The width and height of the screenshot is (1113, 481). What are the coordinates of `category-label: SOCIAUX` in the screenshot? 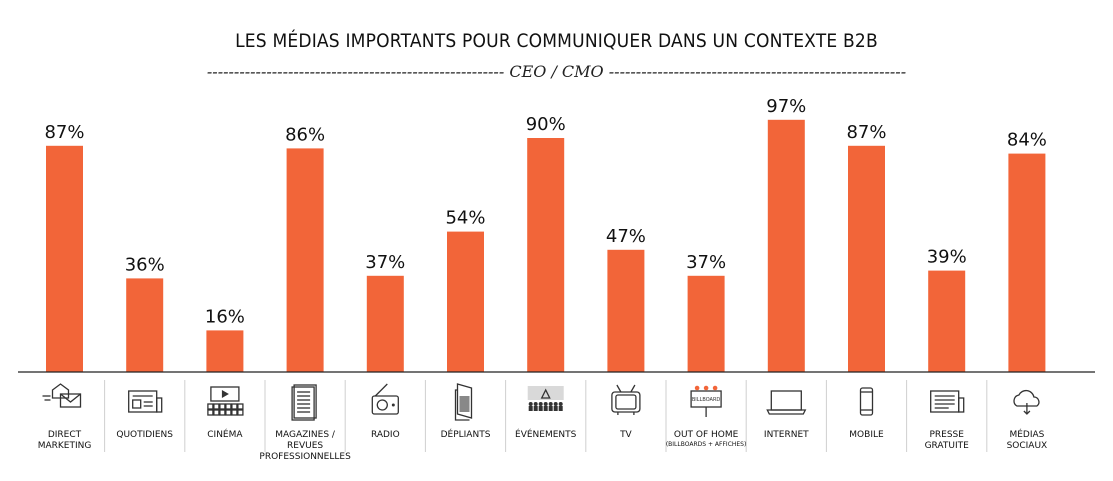 It's located at (1027, 446).